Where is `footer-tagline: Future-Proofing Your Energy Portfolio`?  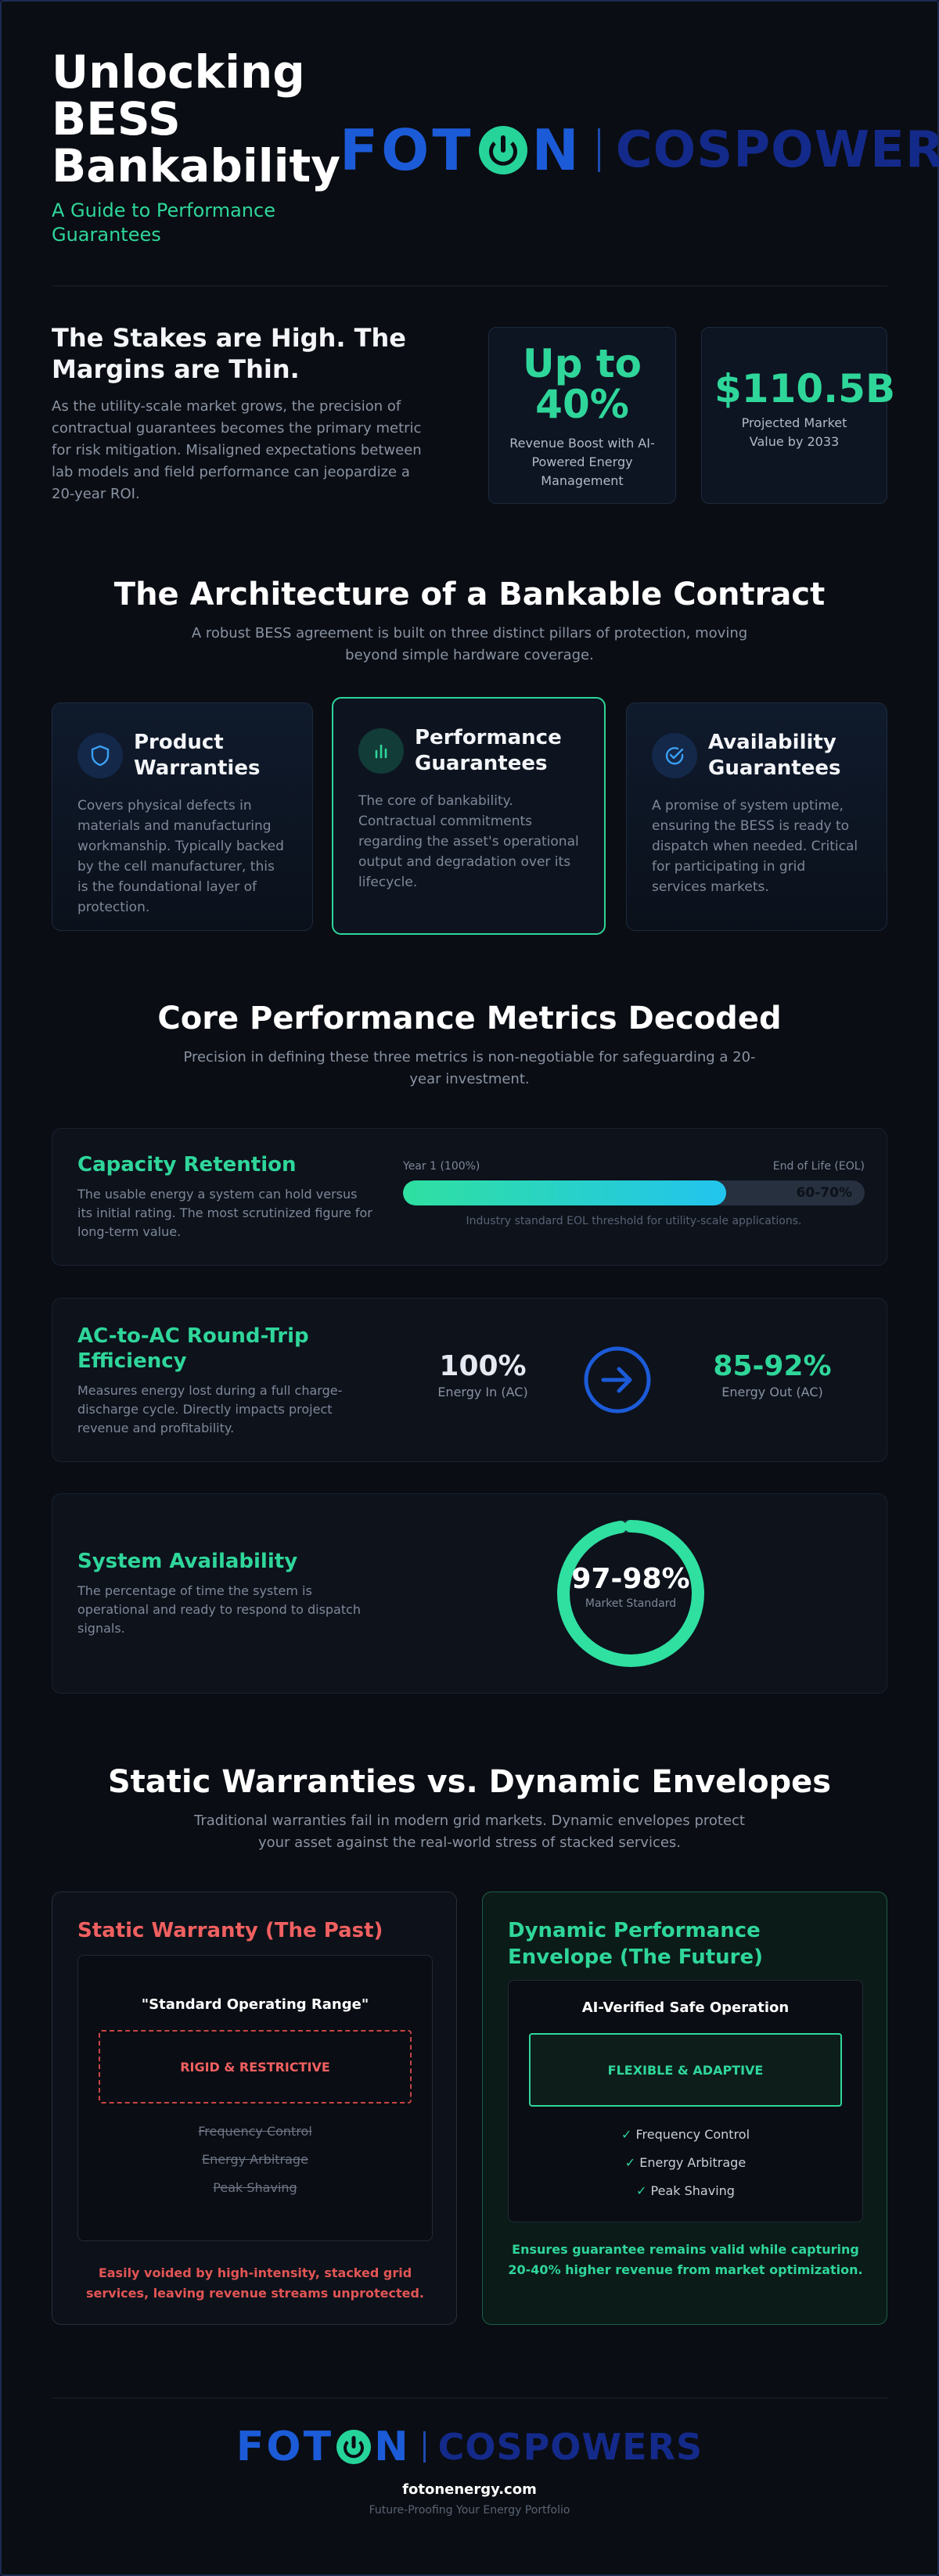
footer-tagline: Future-Proofing Your Energy Portfolio is located at coordinates (469, 2510).